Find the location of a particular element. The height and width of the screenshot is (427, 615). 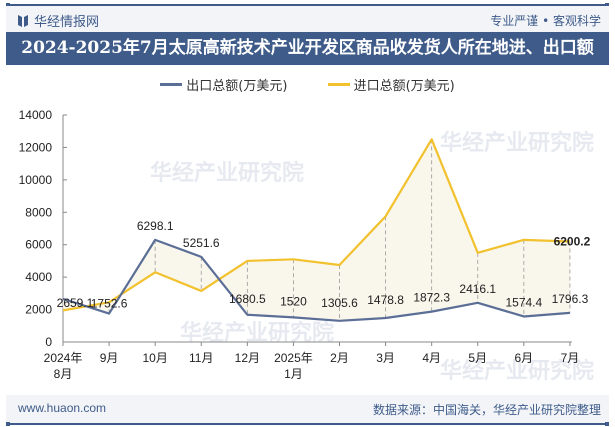

chart-title: 2024-2025年7月太原高新技术产业开发区商品收发货人所在地进、出口额 is located at coordinates (307, 48).